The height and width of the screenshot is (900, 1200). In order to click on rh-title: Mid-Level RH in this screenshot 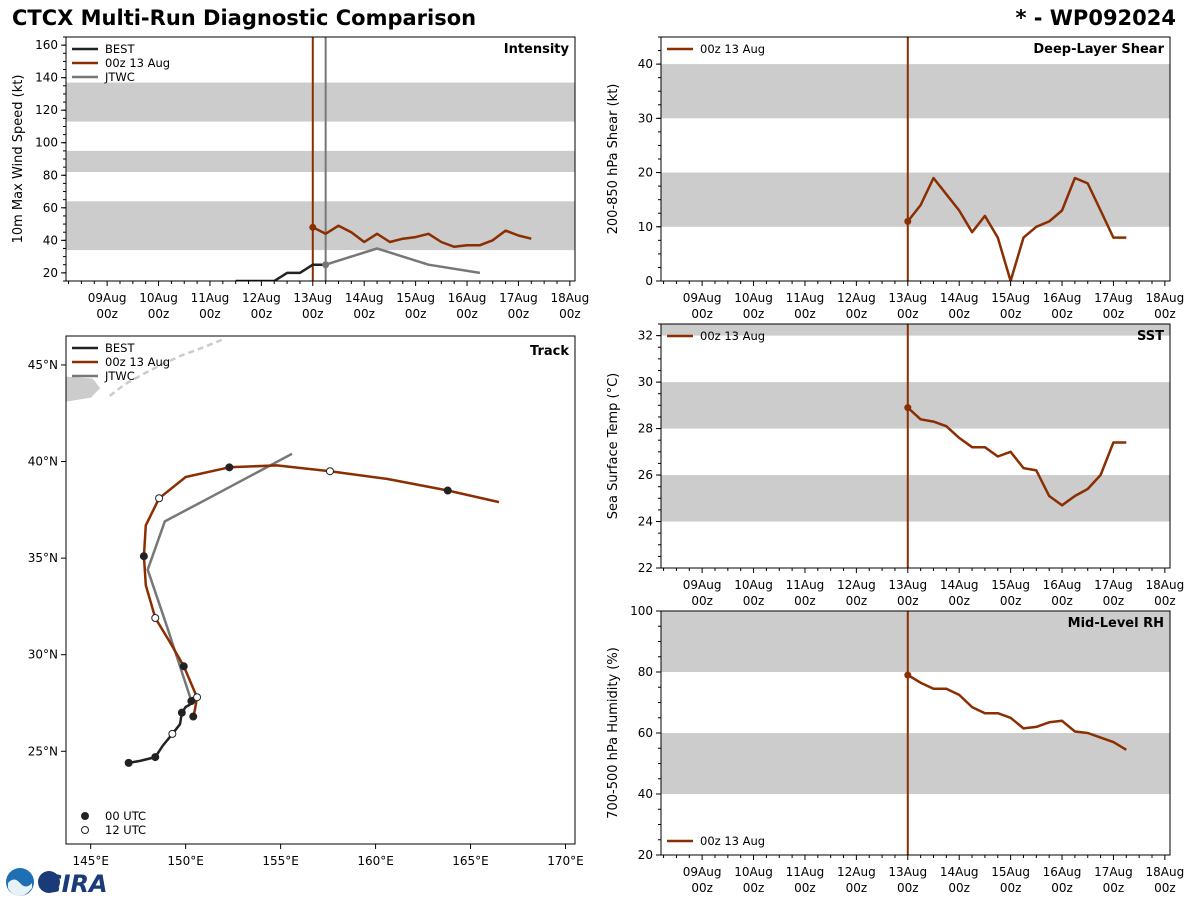, I will do `click(1116, 623)`.